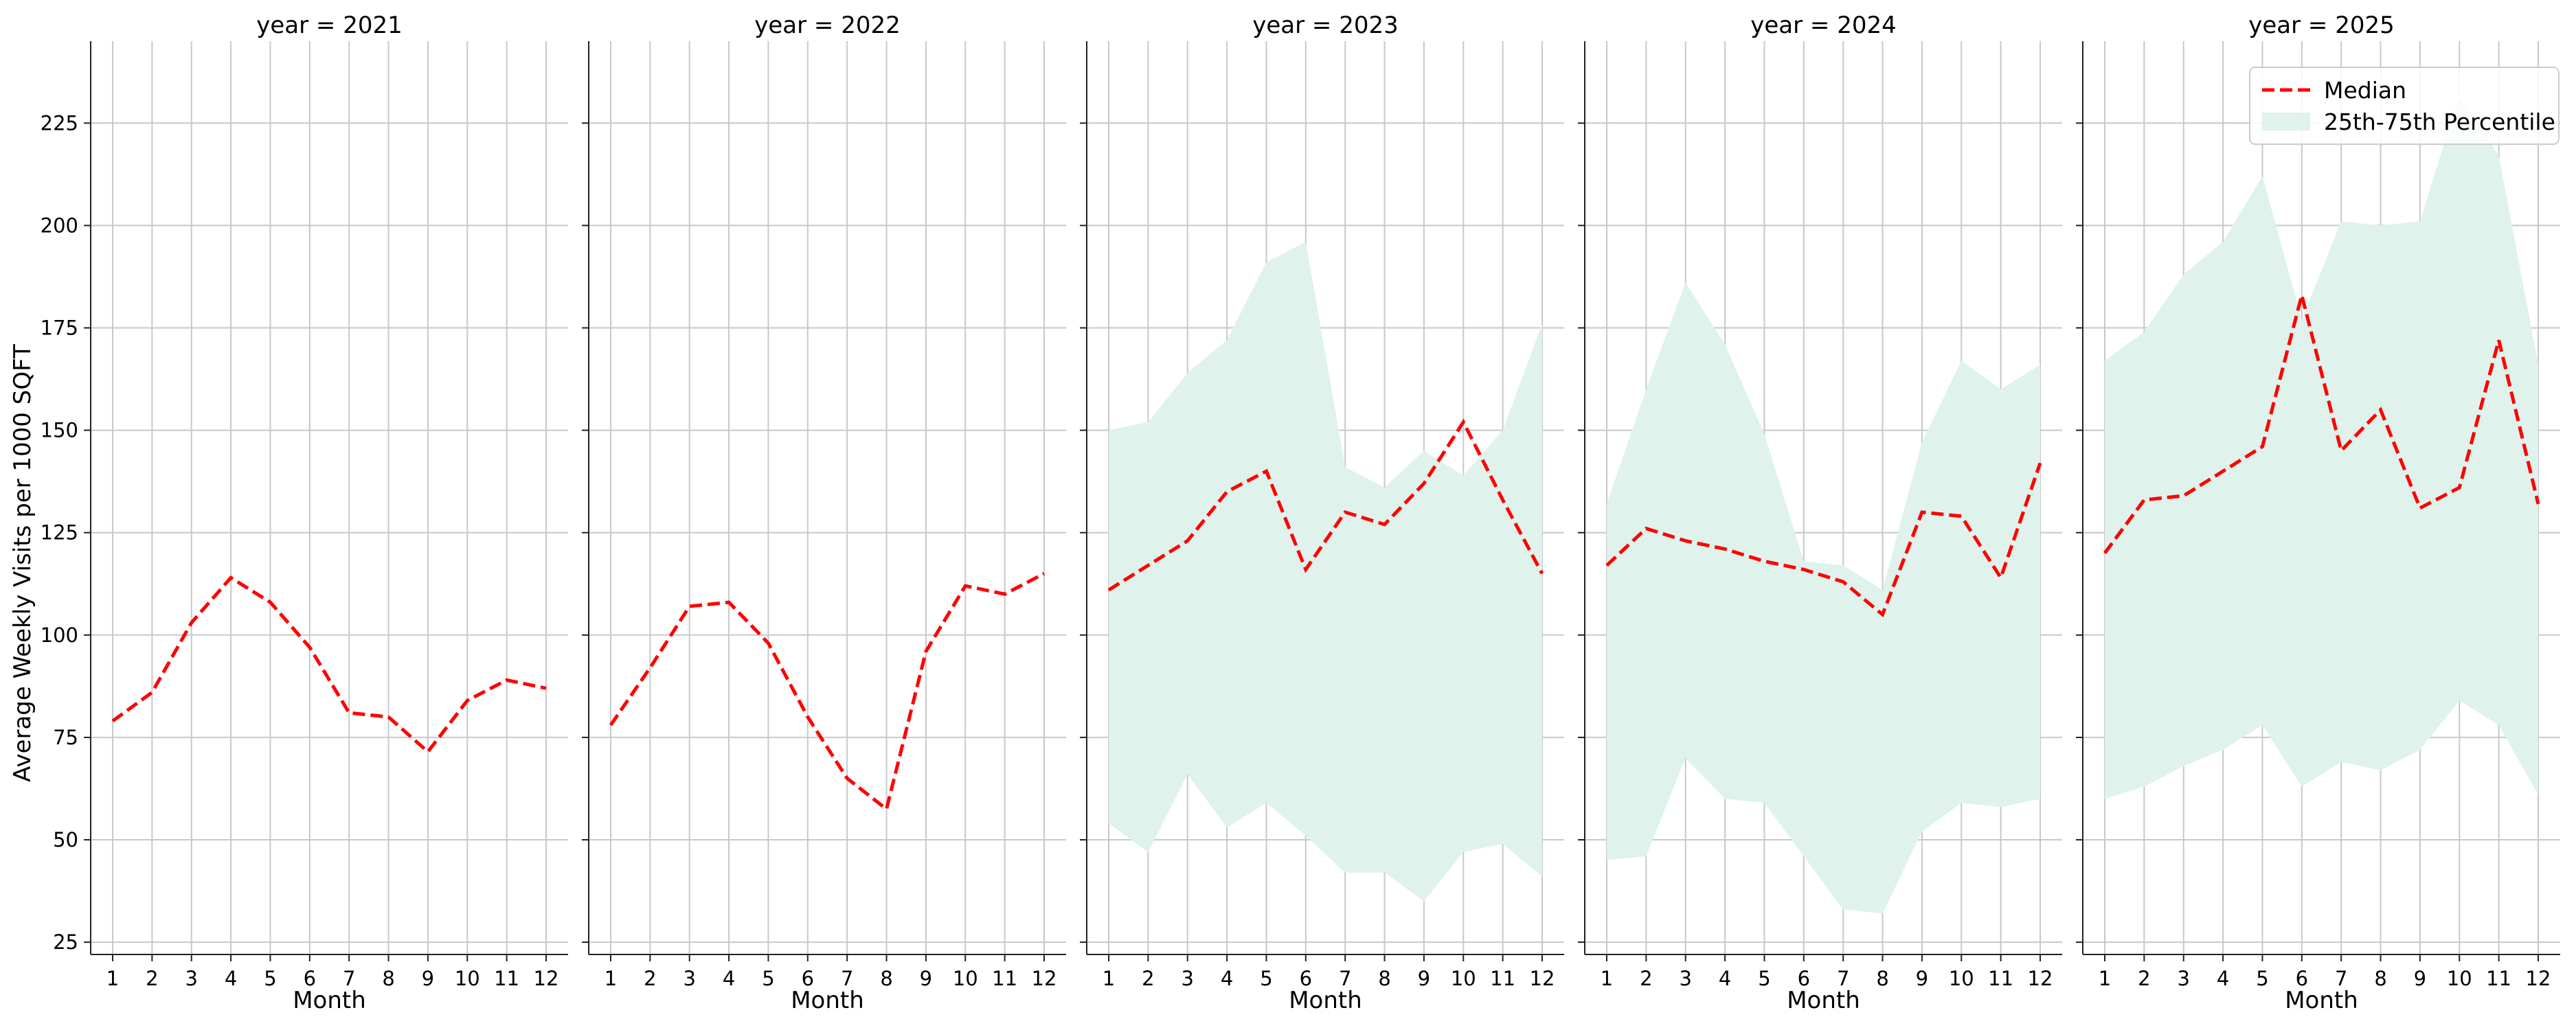 This screenshot has height=1030, width=2576. Describe the element at coordinates (329, 25) in the screenshot. I see `panel-title: year = 2021` at that location.